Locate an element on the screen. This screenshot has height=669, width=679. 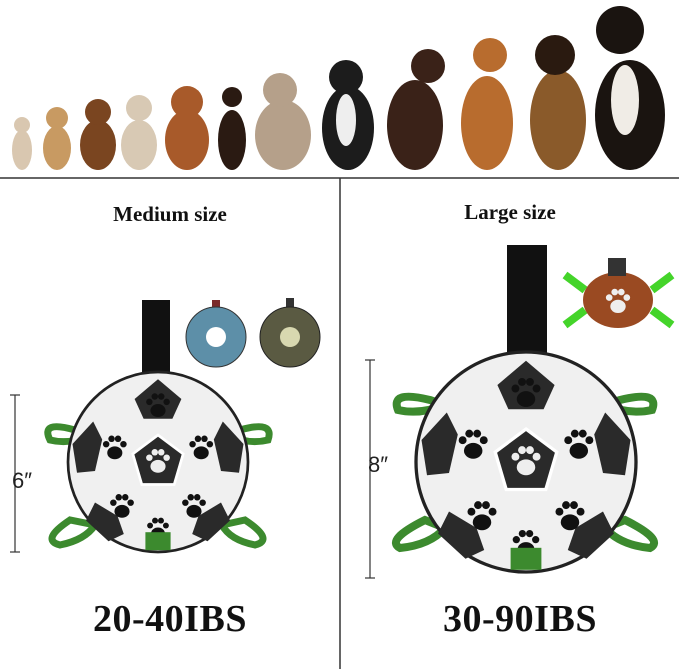
large-scale-bar is located at coordinates (370, 469).